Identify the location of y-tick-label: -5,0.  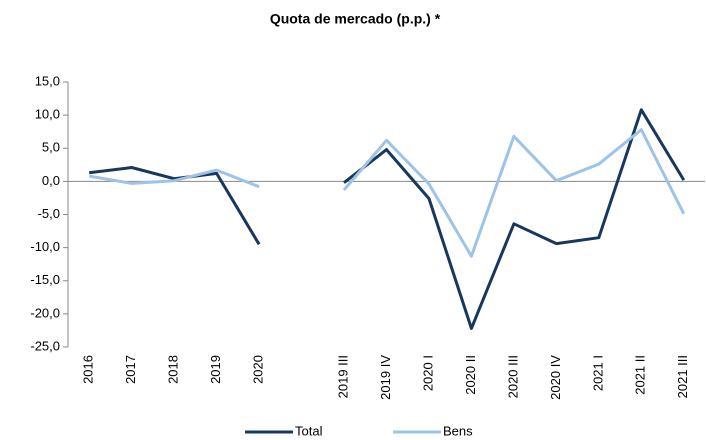
(49, 213).